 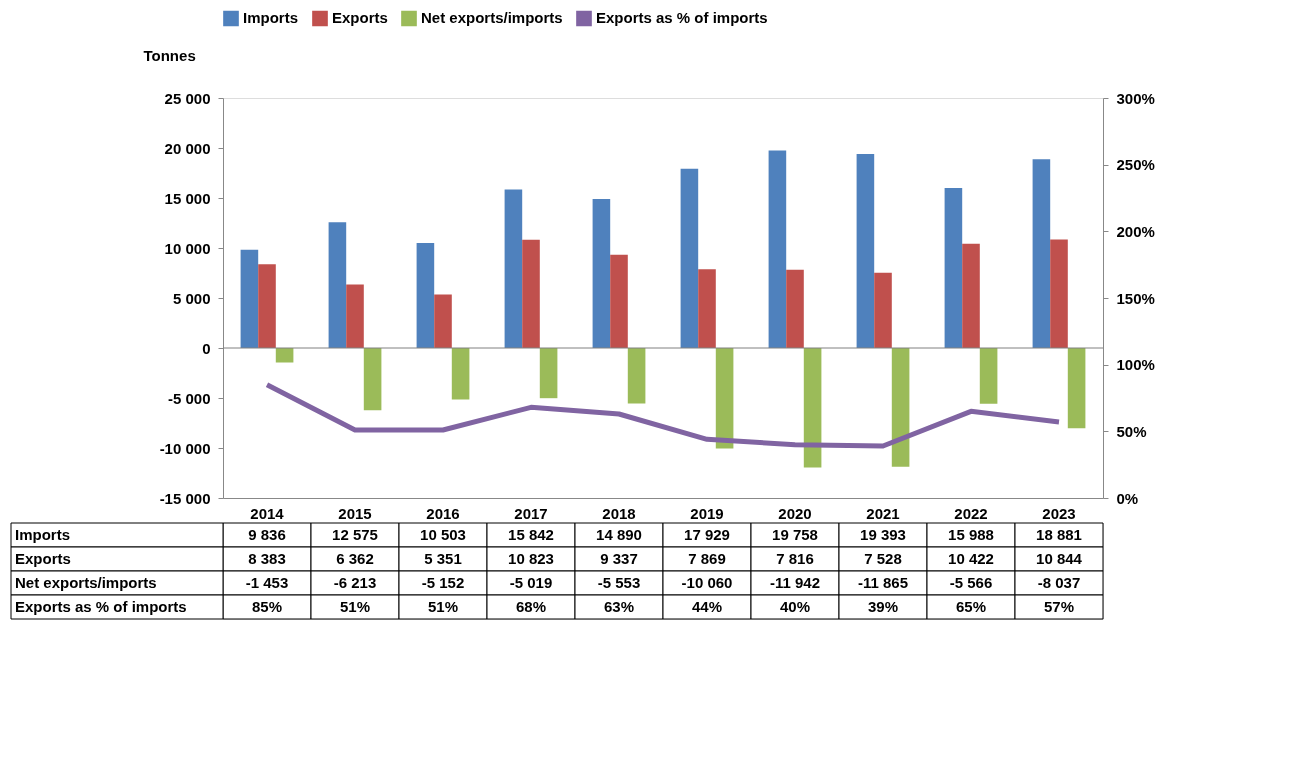 I want to click on y-tick-label: 25 000, so click(x=187, y=98).